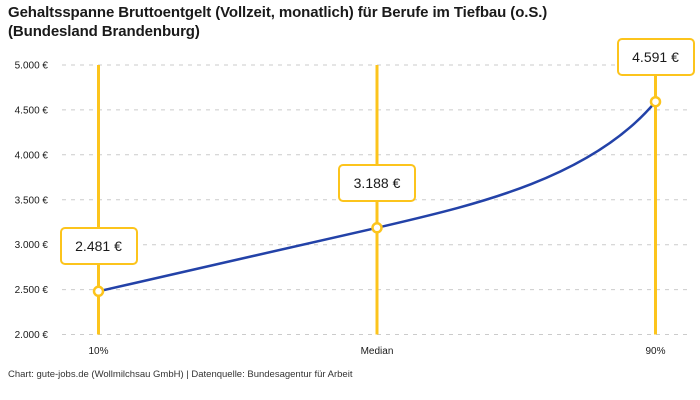 Image resolution: width=700 pixels, height=400 pixels. What do you see at coordinates (98, 246) in the screenshot?
I see `value-label-box: 2.481 €` at bounding box center [98, 246].